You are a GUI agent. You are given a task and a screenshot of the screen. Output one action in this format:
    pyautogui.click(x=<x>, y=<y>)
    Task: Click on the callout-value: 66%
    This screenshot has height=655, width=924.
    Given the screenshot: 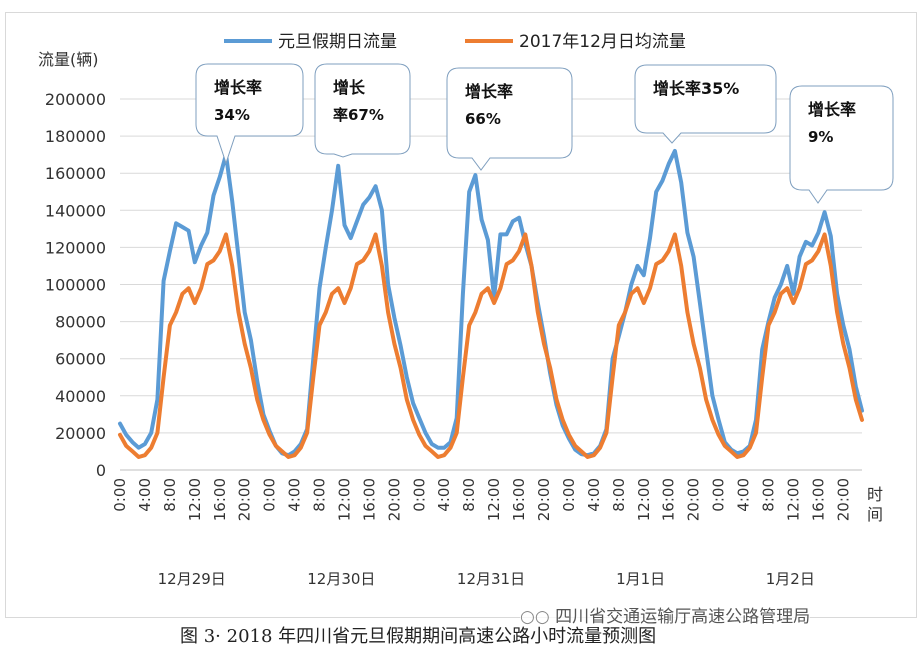 What is the action you would take?
    pyautogui.click(x=483, y=119)
    